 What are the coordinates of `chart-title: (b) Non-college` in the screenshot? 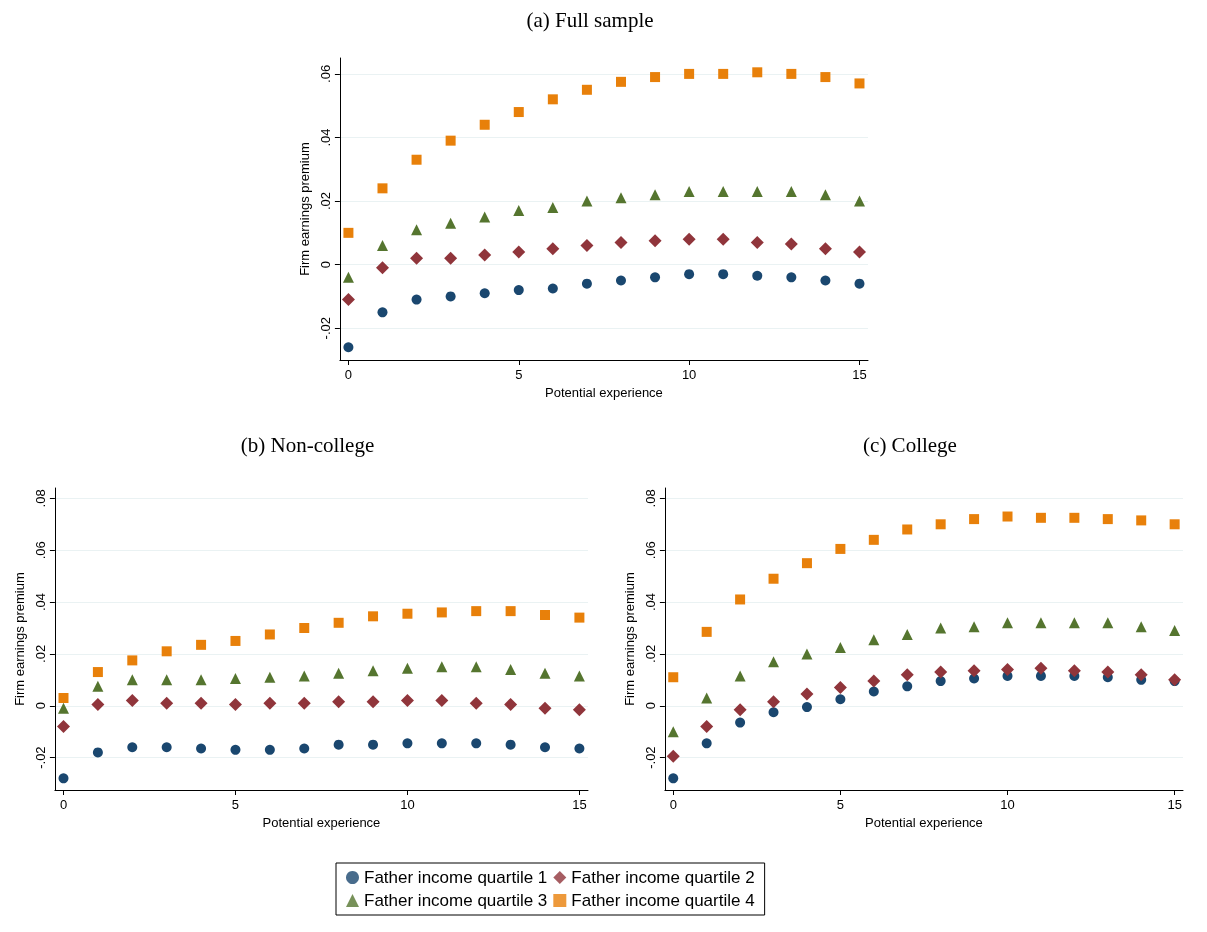 It's located at (307, 444).